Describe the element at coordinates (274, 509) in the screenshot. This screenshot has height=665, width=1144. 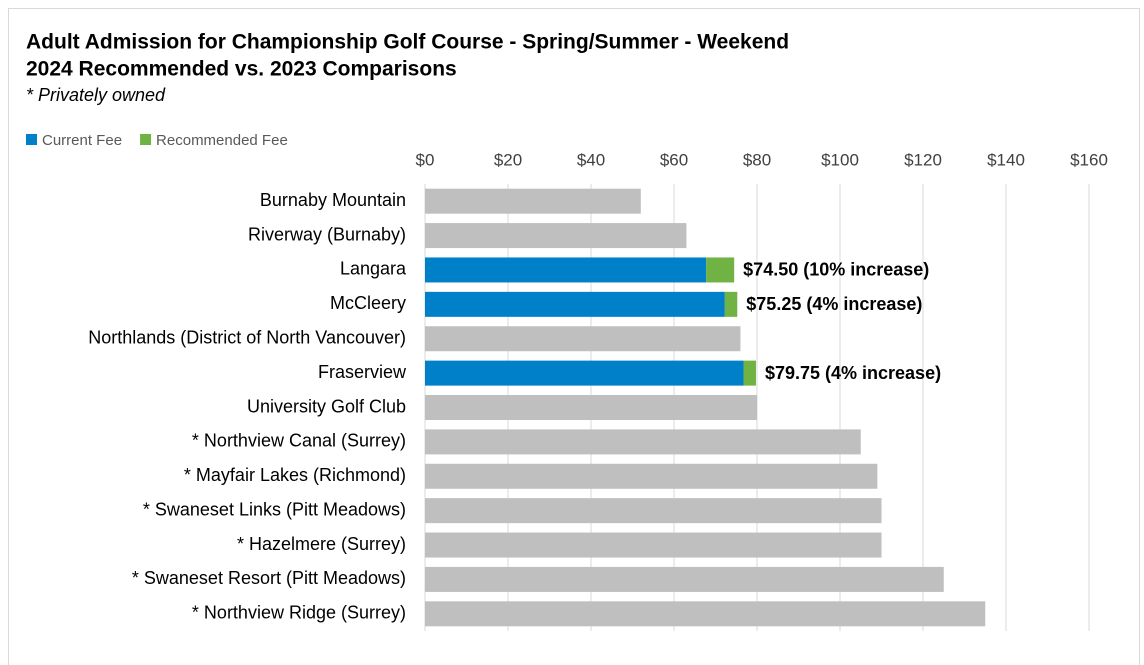
I see `y-tick-label: * Swaneset Links (Pitt Meadows)` at that location.